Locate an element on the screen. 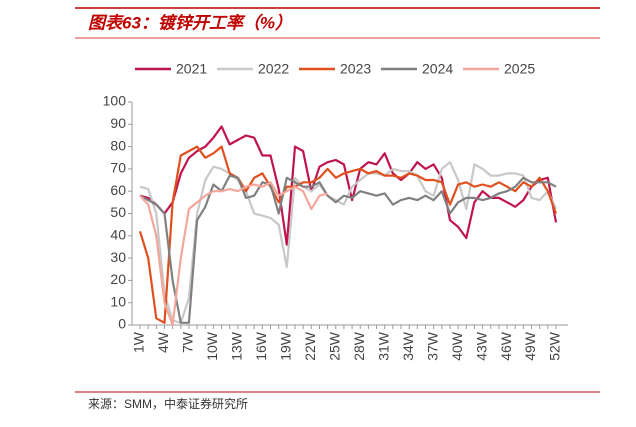 The width and height of the screenshot is (636, 427). x-tick-label: 46W is located at coordinates (506, 346).